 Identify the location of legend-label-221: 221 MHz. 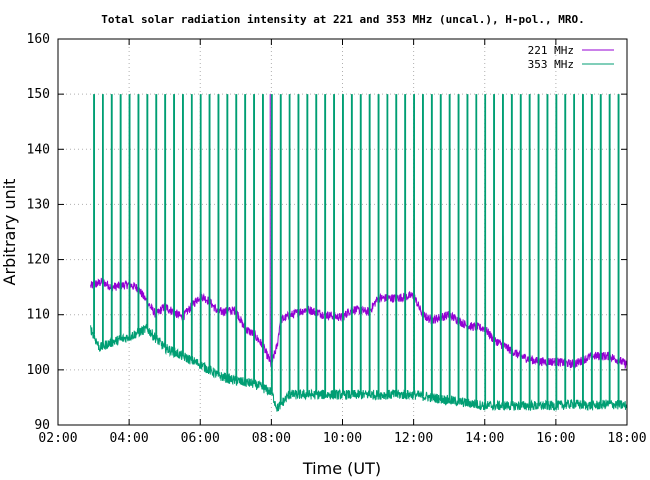
(551, 50).